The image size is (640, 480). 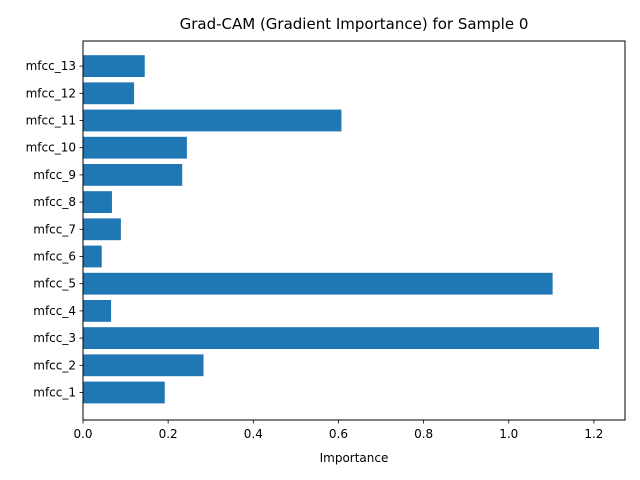 I want to click on y-tick-label: mfcc_8, so click(x=54, y=202).